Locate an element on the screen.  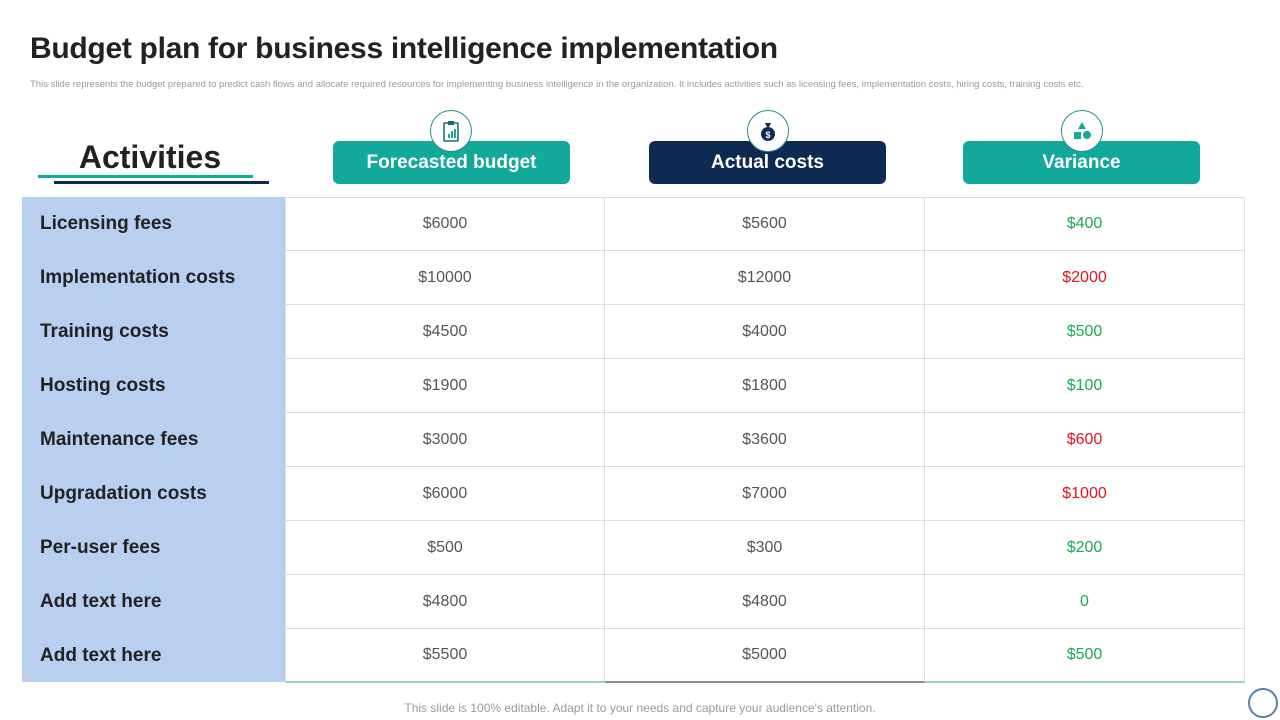
variance-value: $2000 is located at coordinates (1085, 278).